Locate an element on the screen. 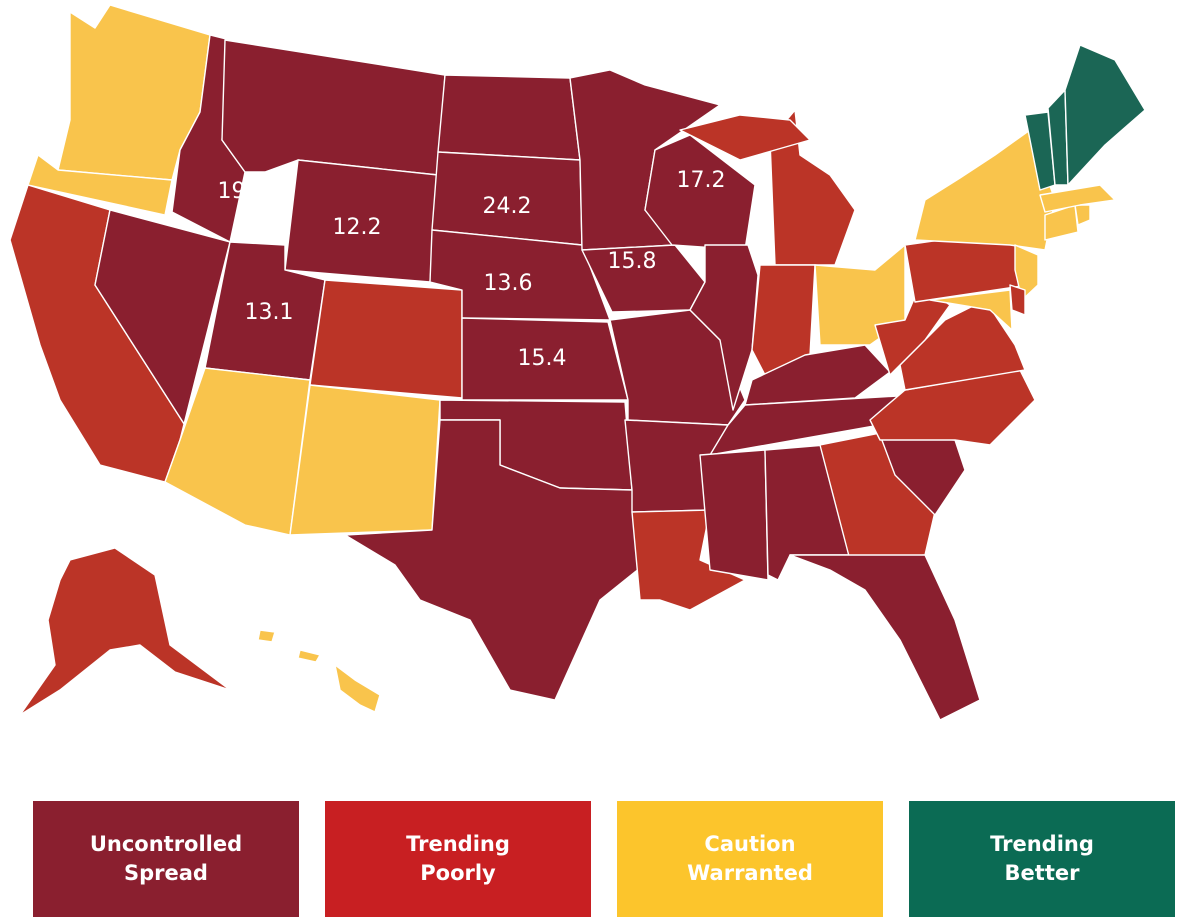 The width and height of the screenshot is (1200, 921). state-de is located at coordinates (1017, 300).